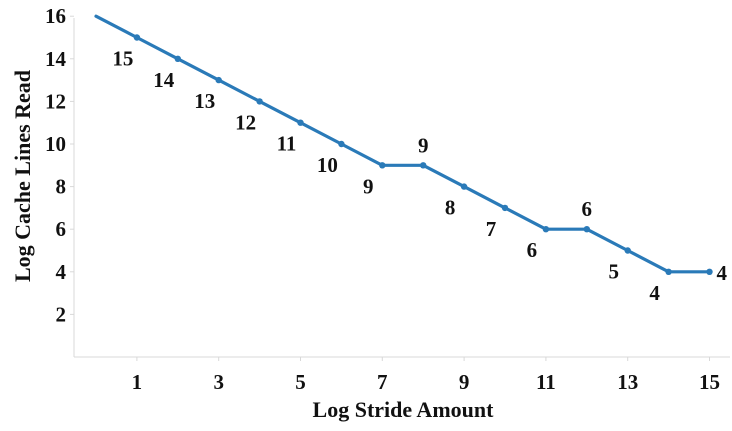  Describe the element at coordinates (404, 409) in the screenshot. I see `x-axis-title: Log Stride Amount` at that location.